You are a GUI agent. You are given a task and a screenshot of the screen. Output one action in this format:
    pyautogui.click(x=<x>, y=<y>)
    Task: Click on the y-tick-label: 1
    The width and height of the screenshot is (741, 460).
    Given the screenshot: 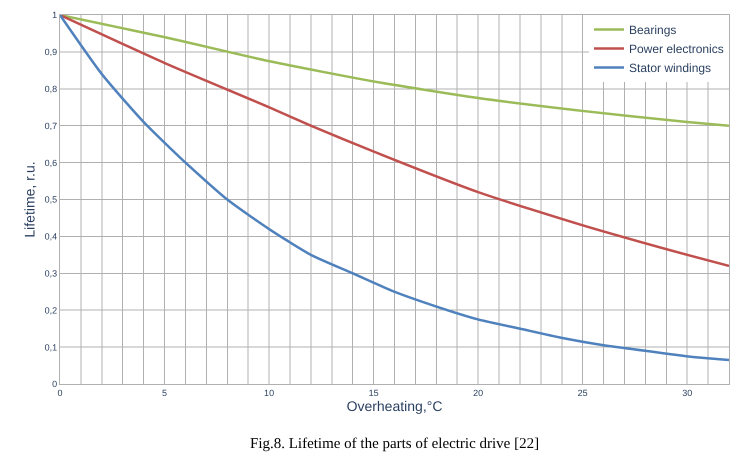 What is the action you would take?
    pyautogui.click(x=55, y=15)
    